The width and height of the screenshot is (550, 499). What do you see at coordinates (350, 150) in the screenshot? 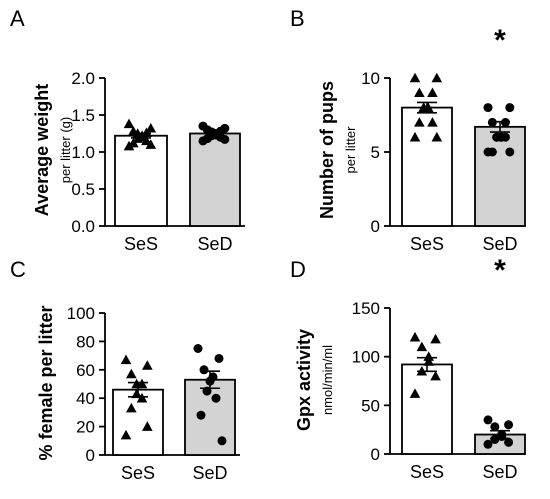
I see `y-axis-subtitle: per litter` at bounding box center [350, 150].